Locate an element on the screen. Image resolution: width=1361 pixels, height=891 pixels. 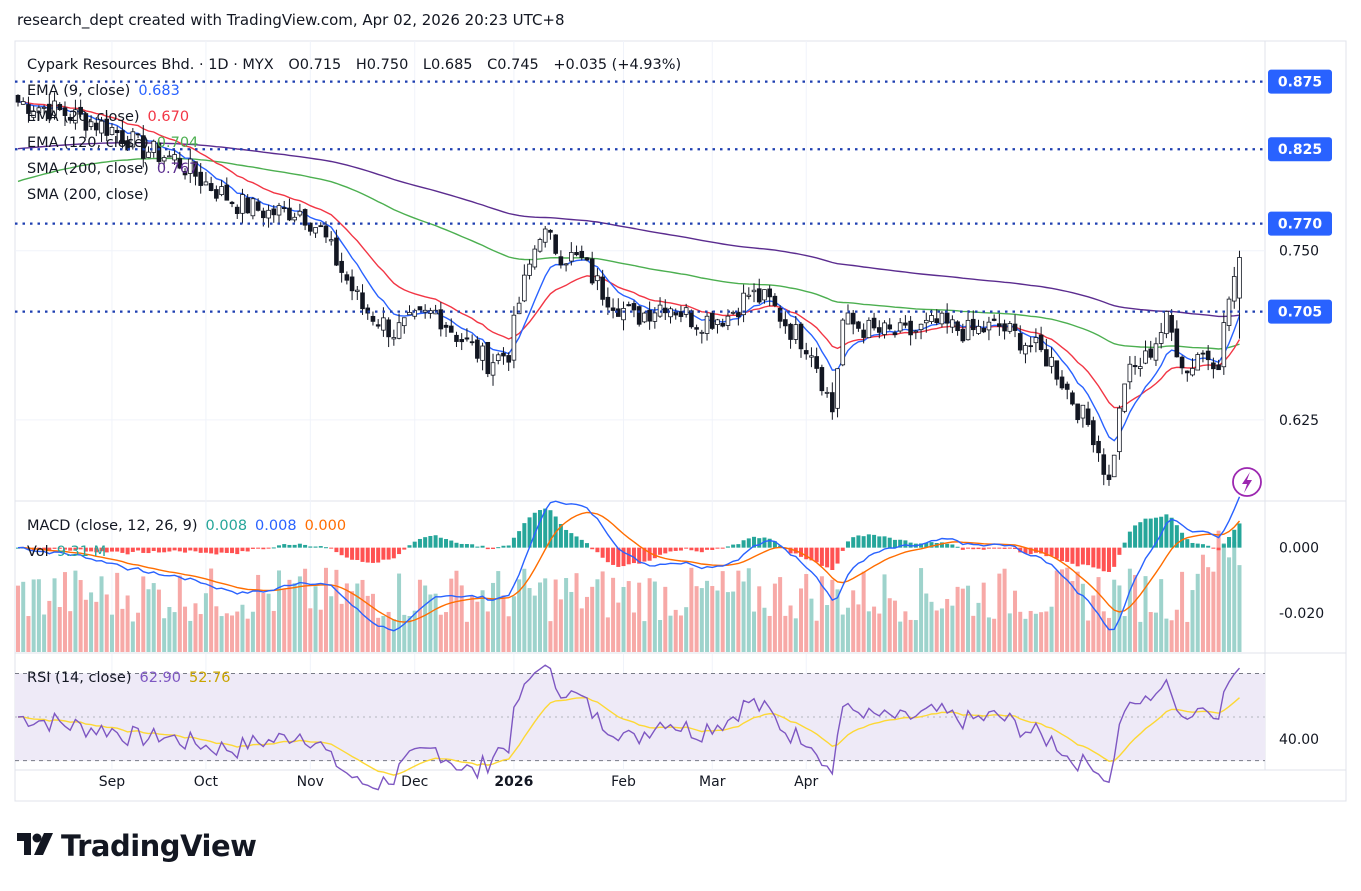
legend-sma200-b: SMA (200, close) is located at coordinates (88, 195).